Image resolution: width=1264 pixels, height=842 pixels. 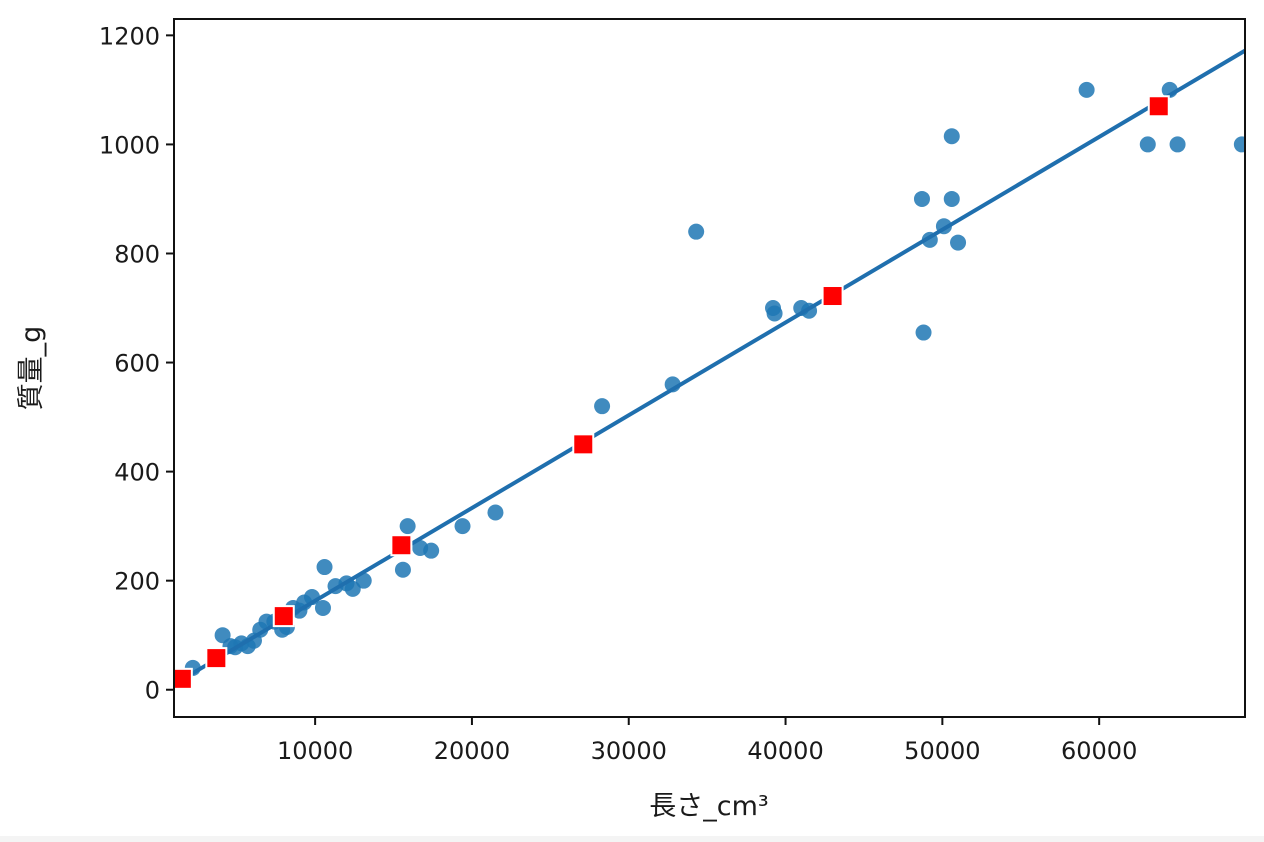 What do you see at coordinates (942, 751) in the screenshot?
I see `x-tick-label: 50000` at bounding box center [942, 751].